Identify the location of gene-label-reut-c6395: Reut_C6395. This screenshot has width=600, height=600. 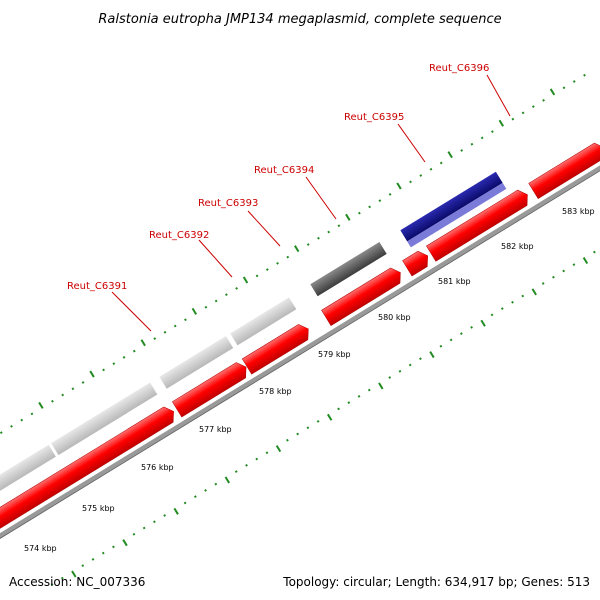
(374, 117).